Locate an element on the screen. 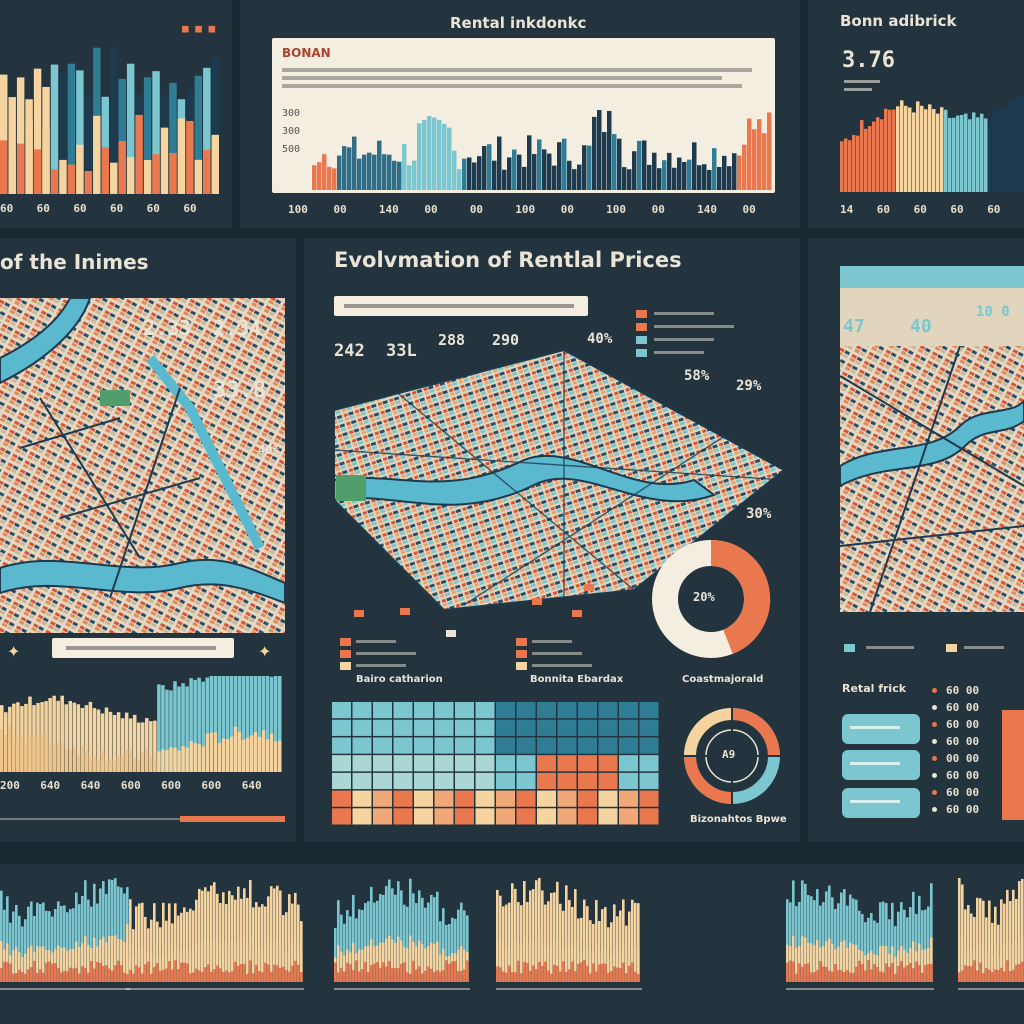 This screenshot has height=1024, width=1024. rental-value: 60 00 is located at coordinates (963, 809).